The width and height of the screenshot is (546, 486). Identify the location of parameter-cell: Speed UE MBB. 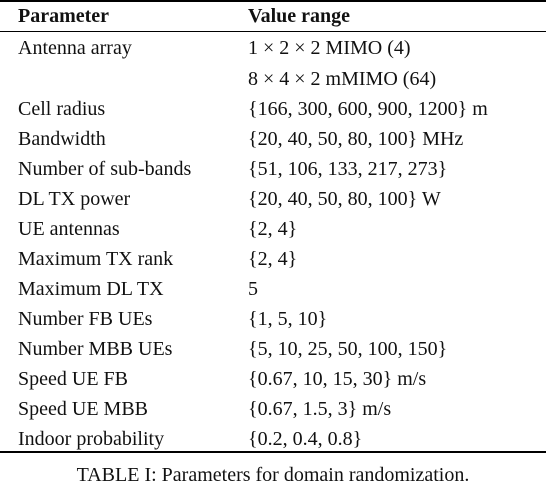
(83, 408).